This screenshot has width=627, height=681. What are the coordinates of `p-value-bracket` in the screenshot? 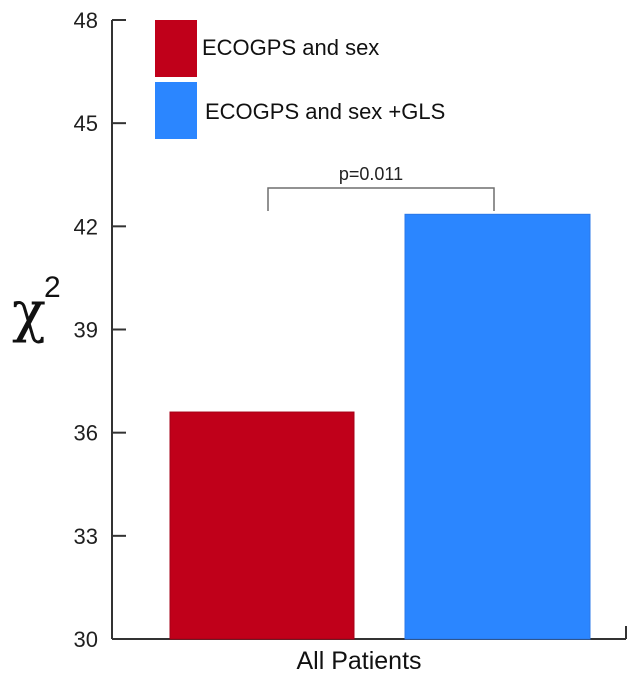 It's located at (381, 199).